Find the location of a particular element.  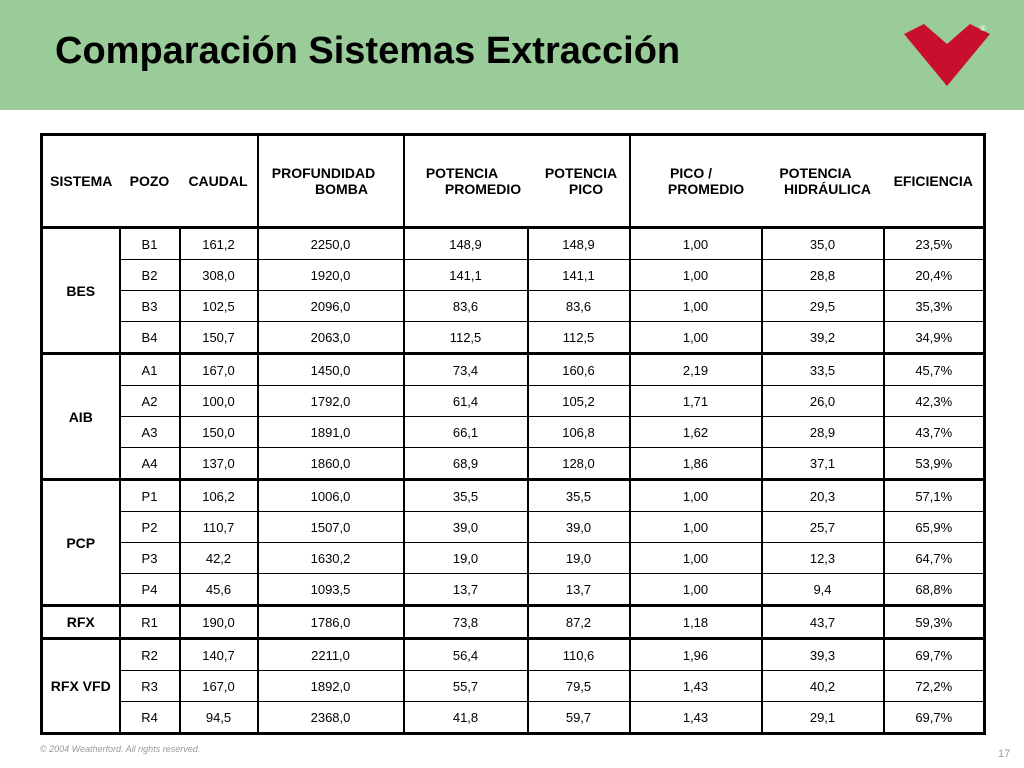

table-cell: 150,0 is located at coordinates (218, 432).